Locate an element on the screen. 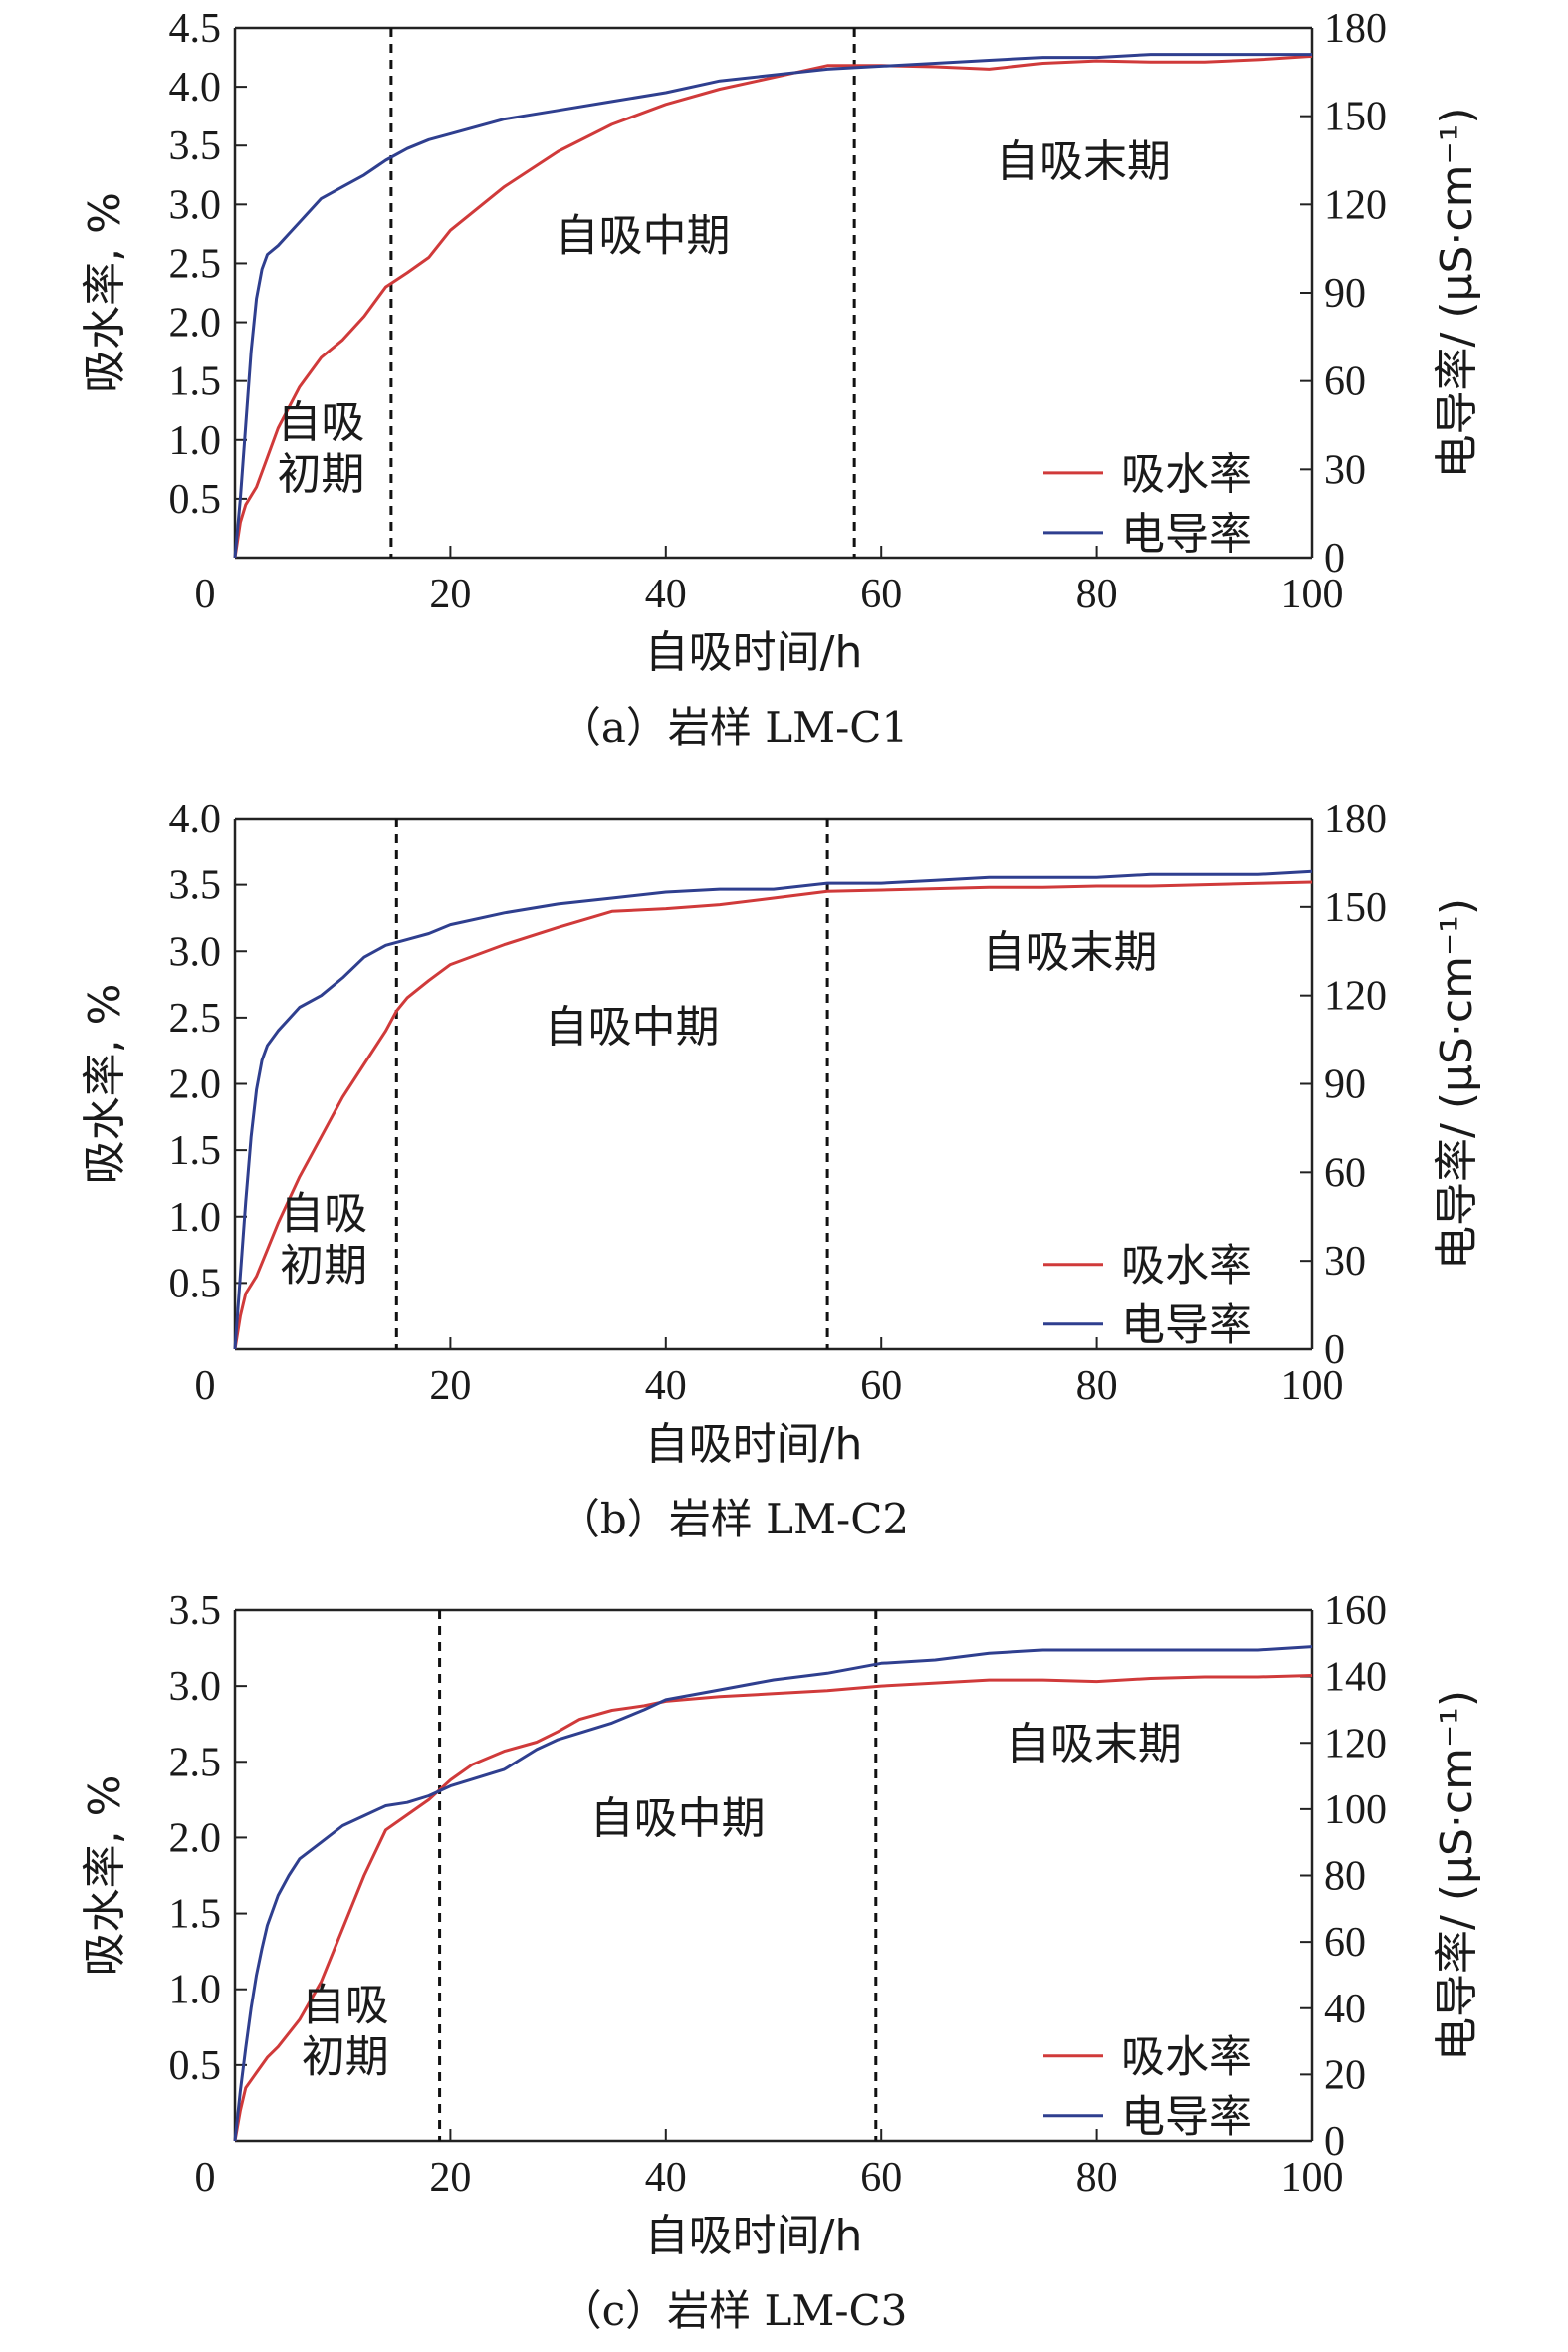  right-y-tick-label: 140 is located at coordinates (1356, 1678).